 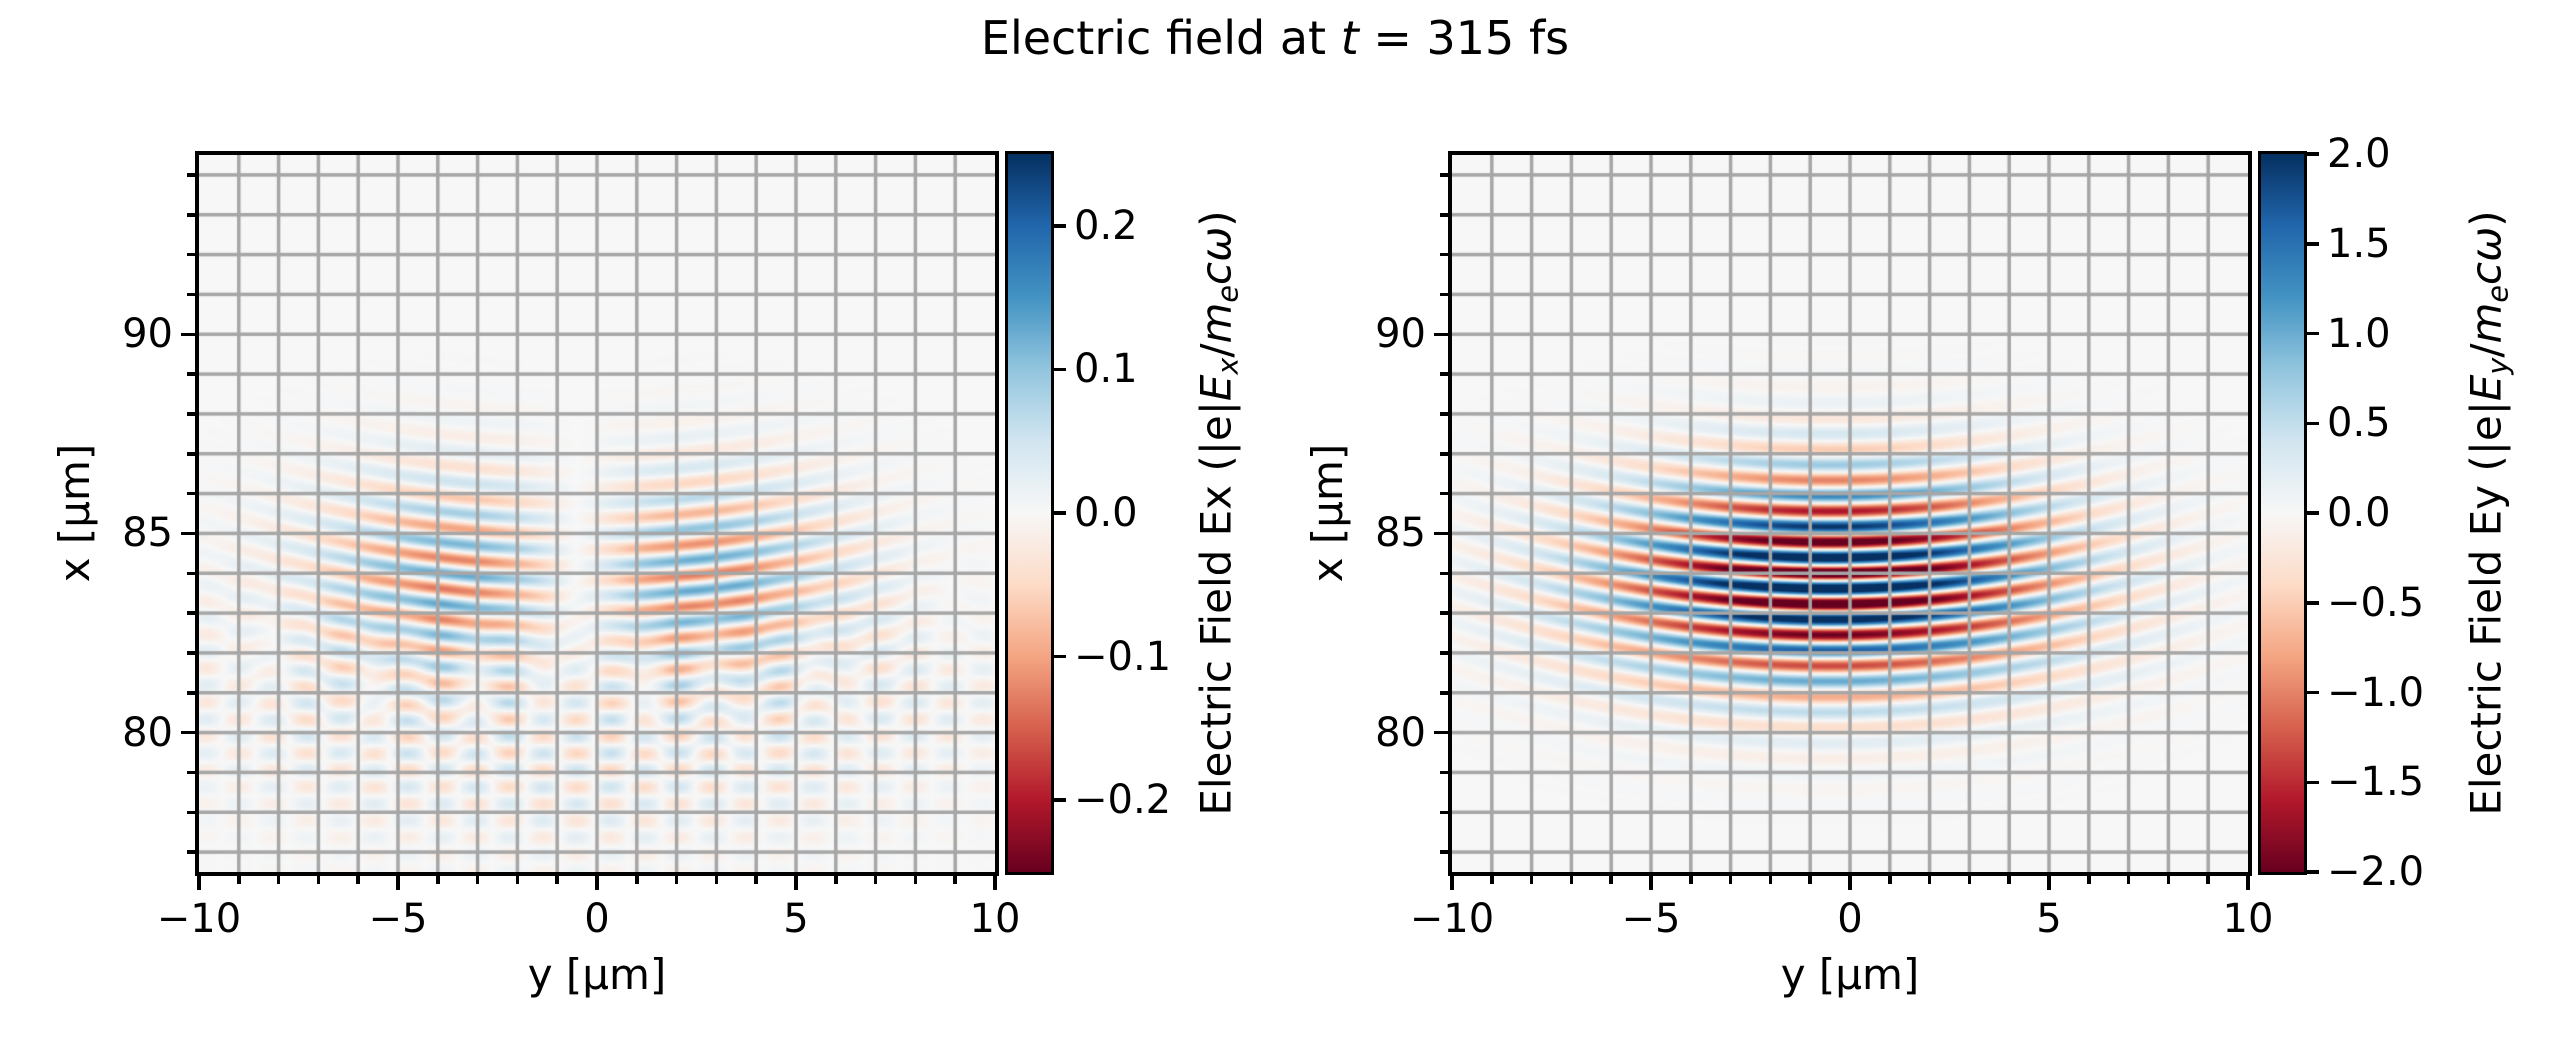 What do you see at coordinates (1850, 919) in the screenshot?
I see `x-tick-label: 0` at bounding box center [1850, 919].